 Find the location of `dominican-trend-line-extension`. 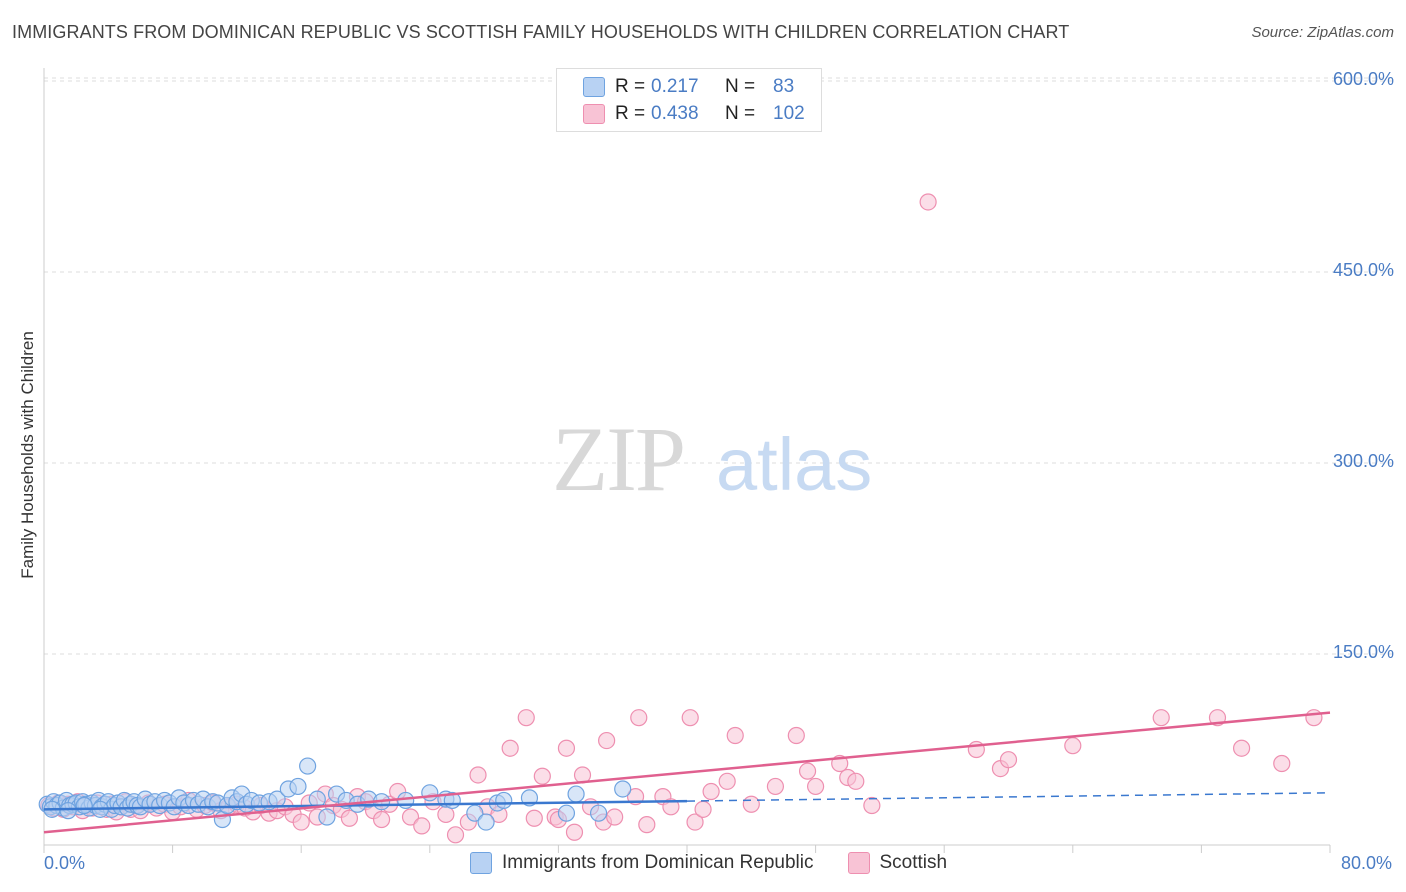

dominican-trend-line-extension is located at coordinates (1008, 797).